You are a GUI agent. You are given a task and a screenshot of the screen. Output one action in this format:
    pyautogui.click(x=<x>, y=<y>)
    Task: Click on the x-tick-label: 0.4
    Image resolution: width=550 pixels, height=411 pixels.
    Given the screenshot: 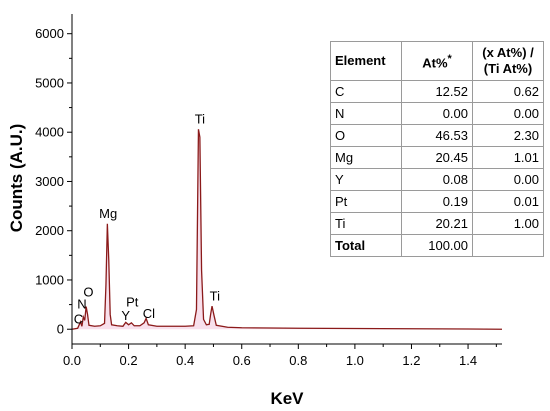 What is the action you would take?
    pyautogui.click(x=185, y=360)
    